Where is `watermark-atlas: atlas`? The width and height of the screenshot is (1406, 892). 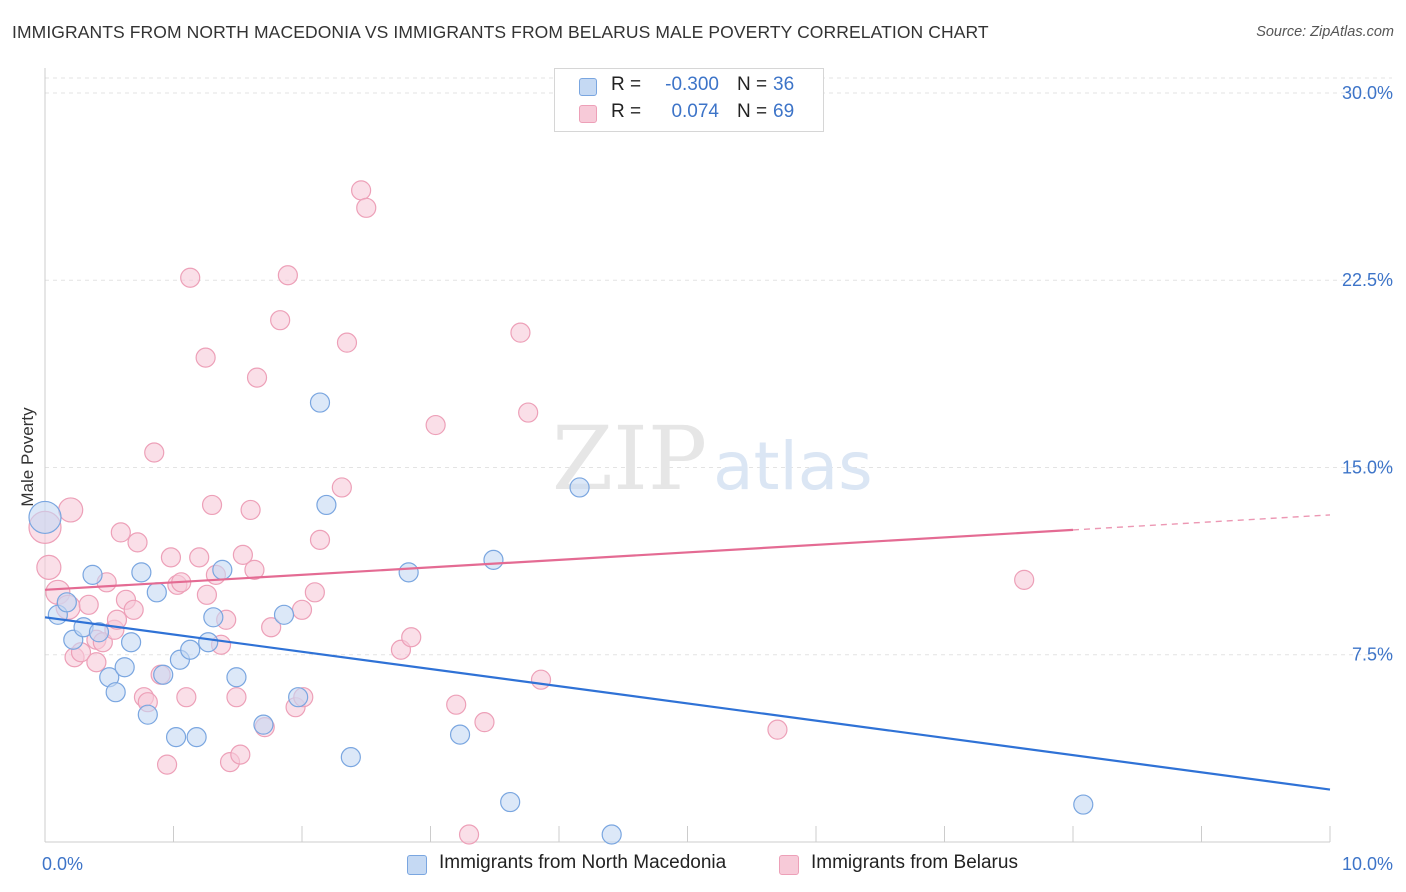 watermark-atlas: atlas is located at coordinates (793, 466).